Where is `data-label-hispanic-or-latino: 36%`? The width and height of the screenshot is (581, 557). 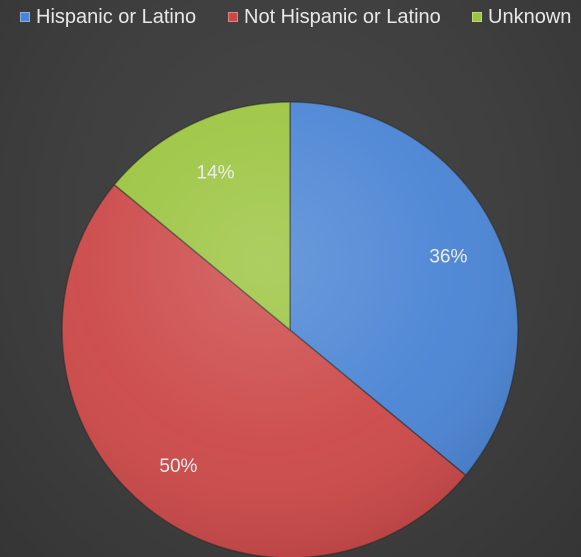 data-label-hispanic-or-latino: 36% is located at coordinates (448, 256).